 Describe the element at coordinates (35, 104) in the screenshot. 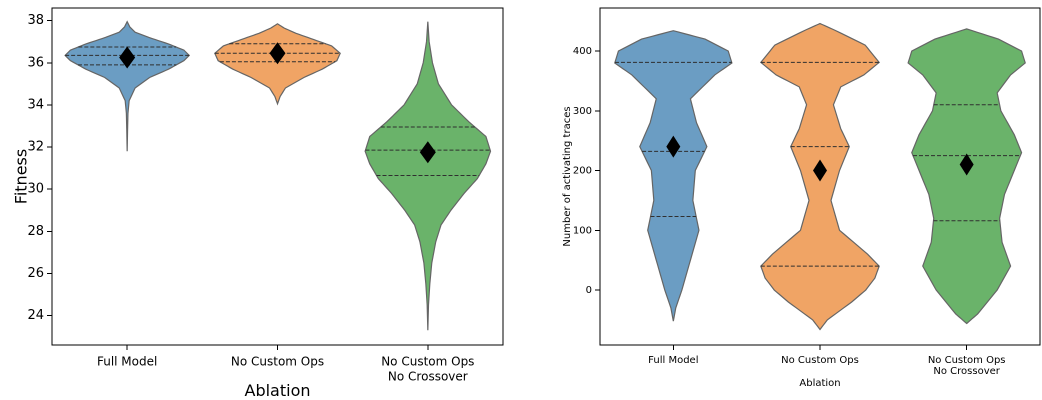

I see `y-tick-label-fitness-6: 34` at that location.